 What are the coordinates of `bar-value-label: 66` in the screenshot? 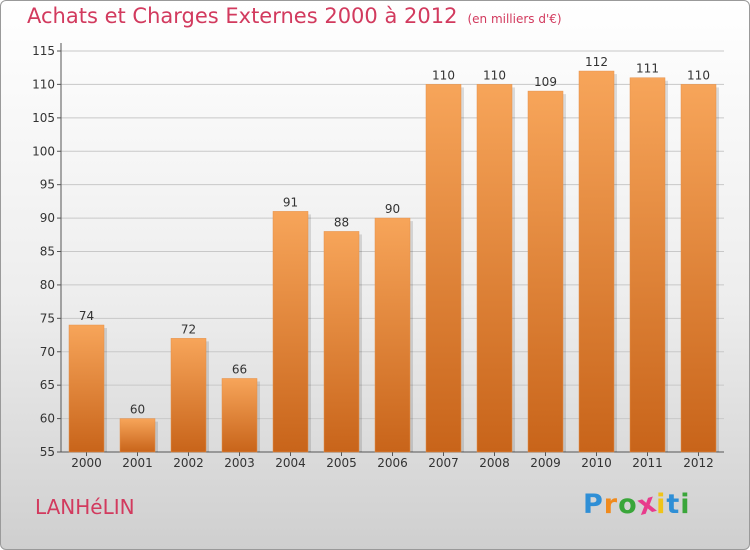 It's located at (239, 369).